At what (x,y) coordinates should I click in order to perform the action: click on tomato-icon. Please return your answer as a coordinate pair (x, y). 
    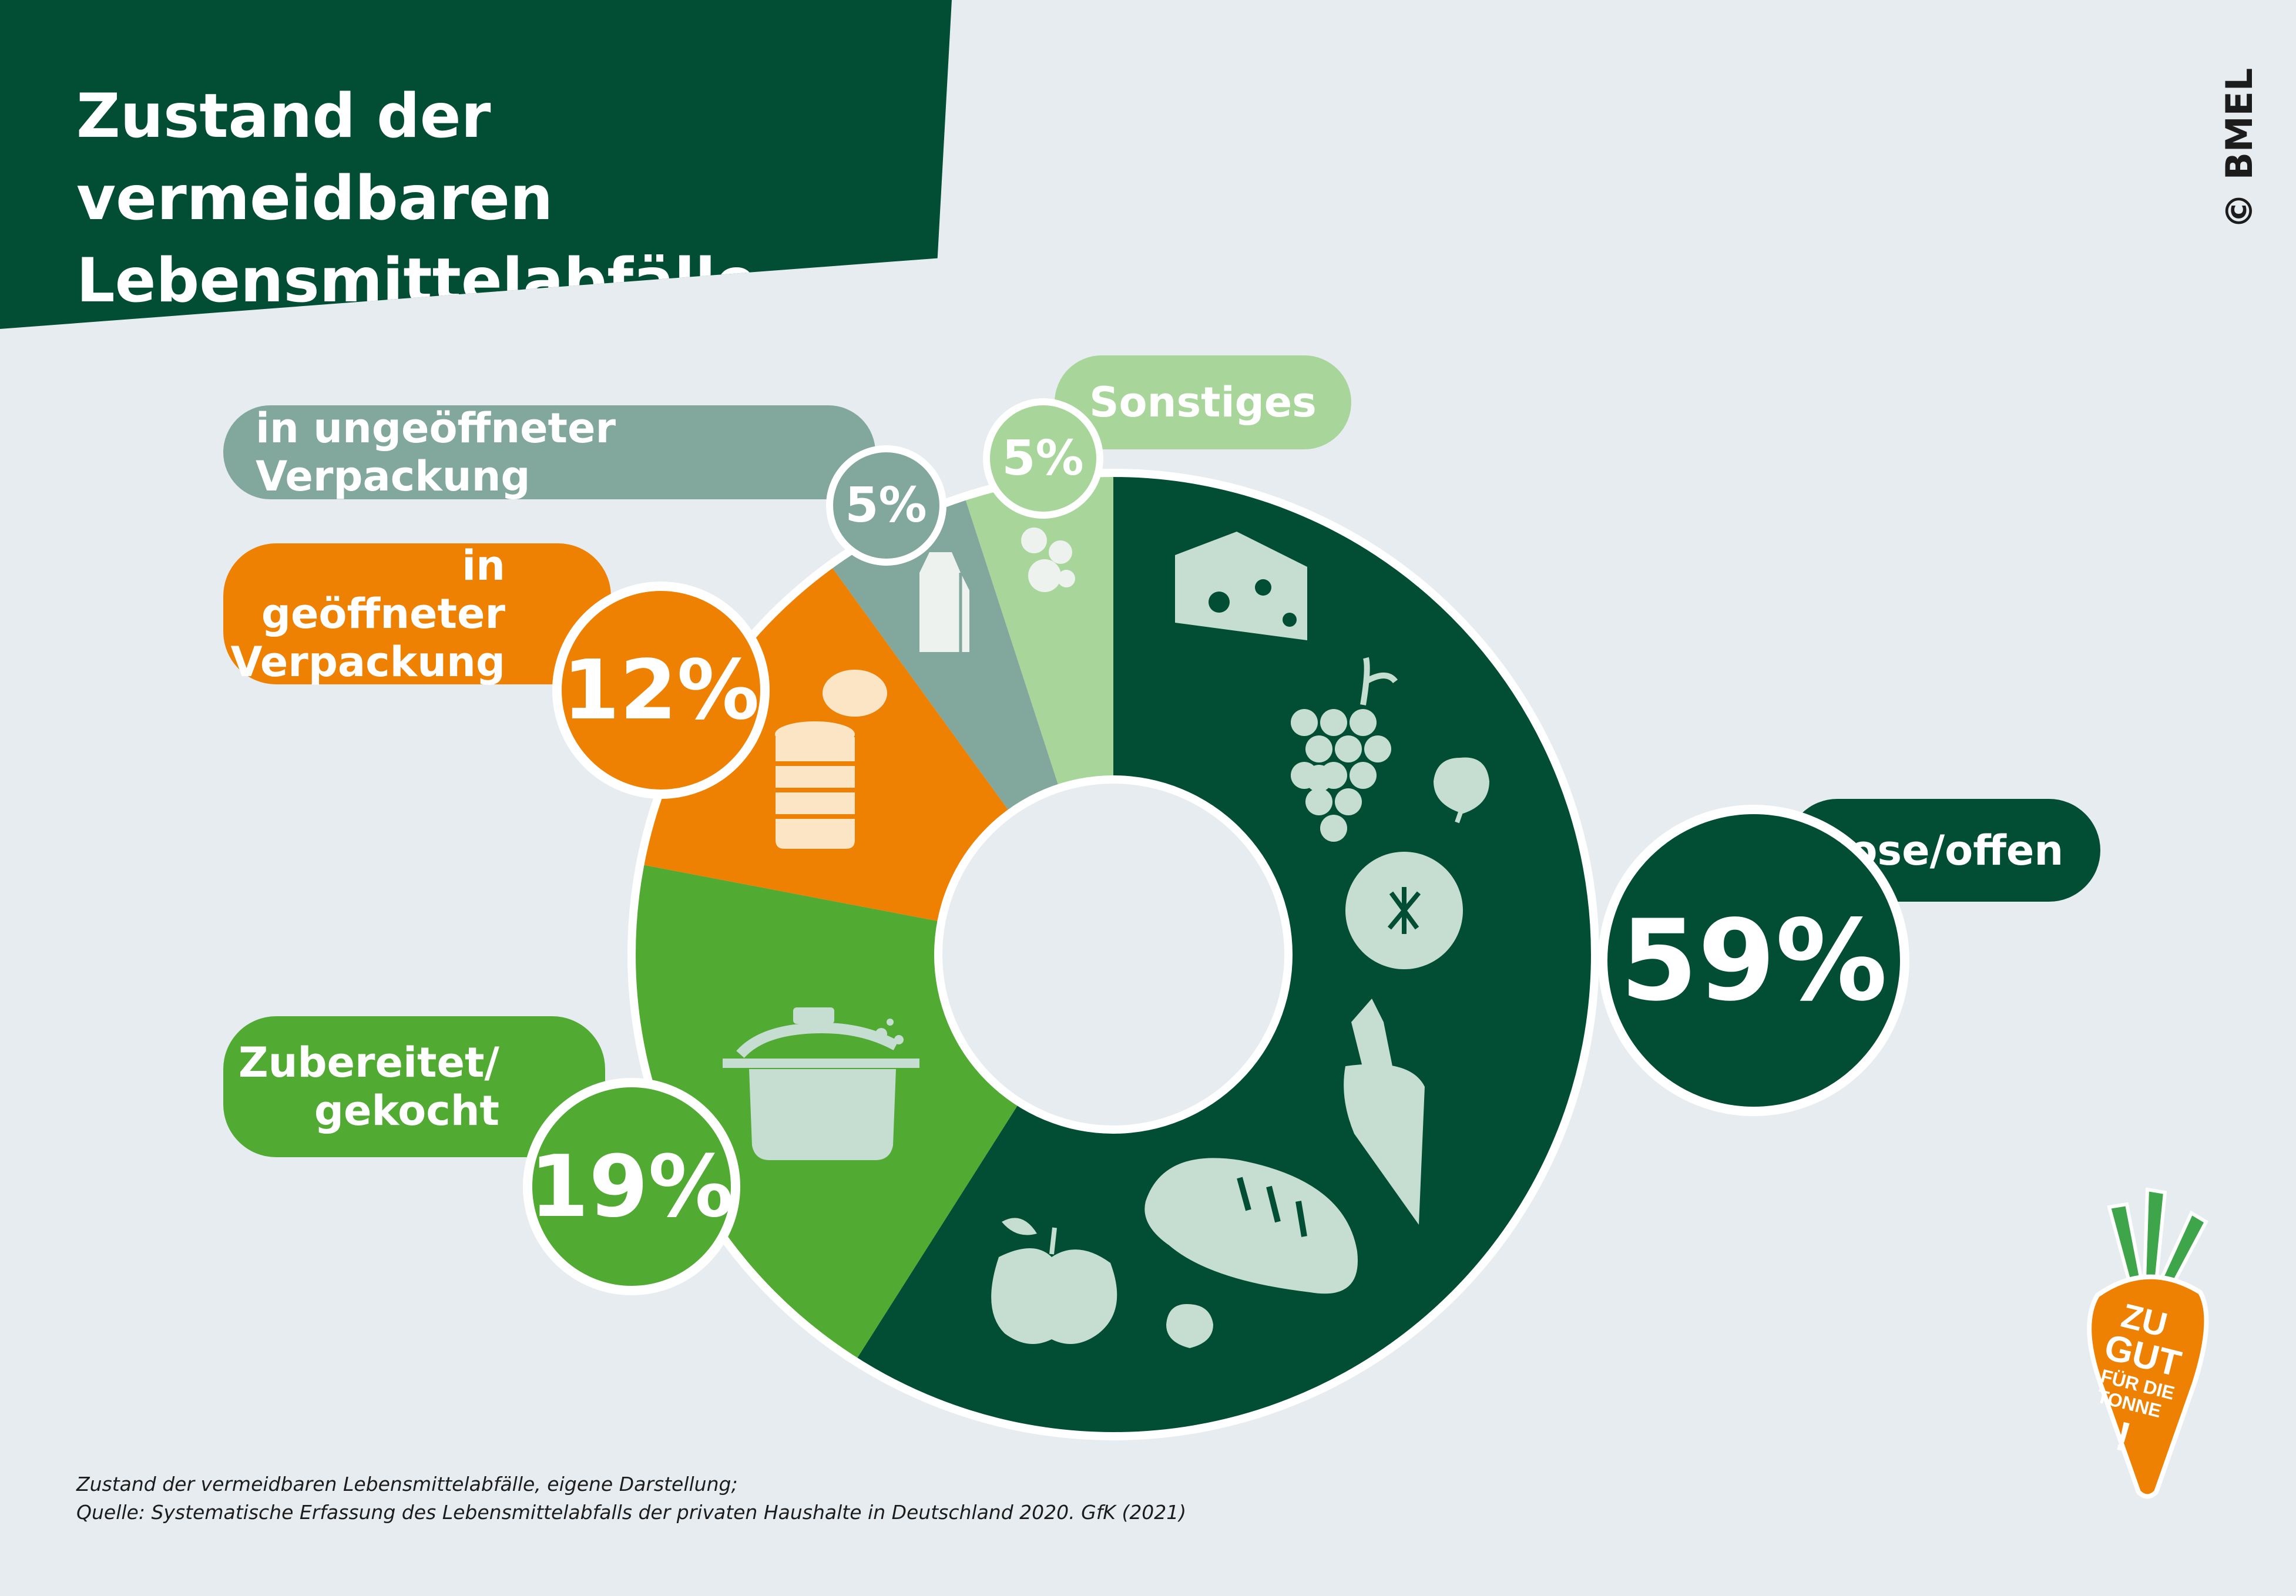
    Looking at the image, I should click on (1404, 910).